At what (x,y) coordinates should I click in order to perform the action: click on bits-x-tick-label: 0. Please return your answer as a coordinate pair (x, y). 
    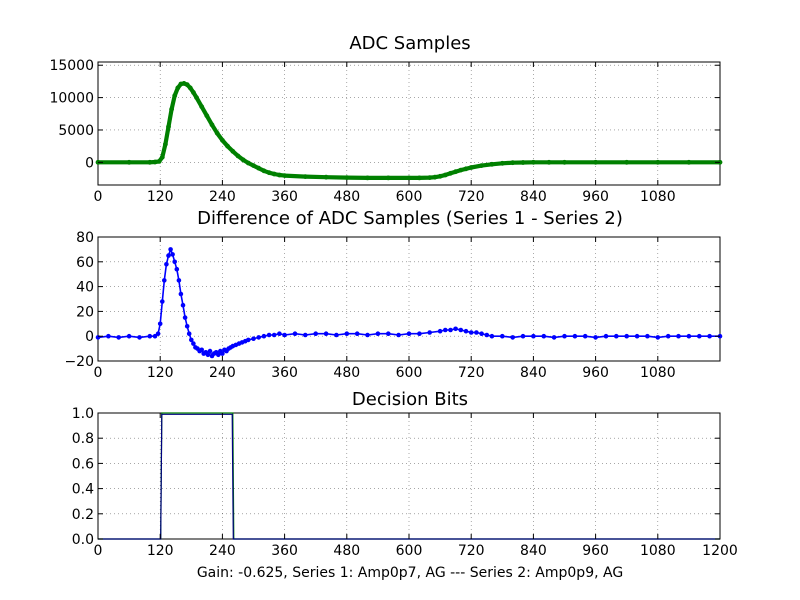
    Looking at the image, I should click on (98, 551).